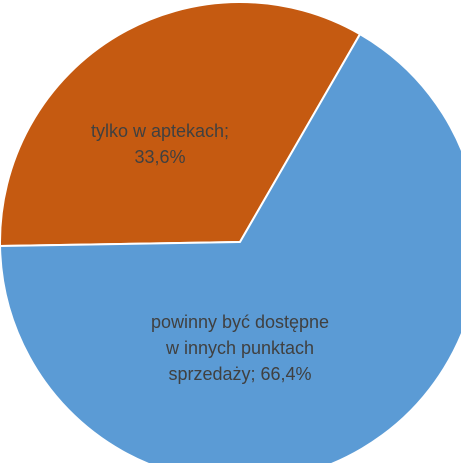  What do you see at coordinates (159, 157) in the screenshot?
I see `slice-label-0-line-1: 33,6%` at bounding box center [159, 157].